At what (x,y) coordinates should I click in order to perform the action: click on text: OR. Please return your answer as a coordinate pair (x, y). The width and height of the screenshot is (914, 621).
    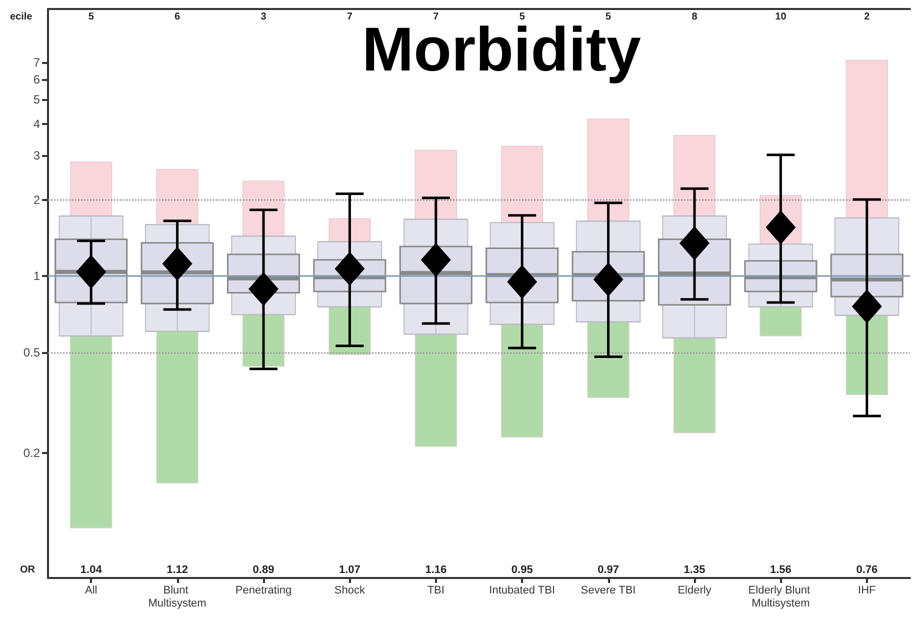
    Looking at the image, I should click on (28, 570).